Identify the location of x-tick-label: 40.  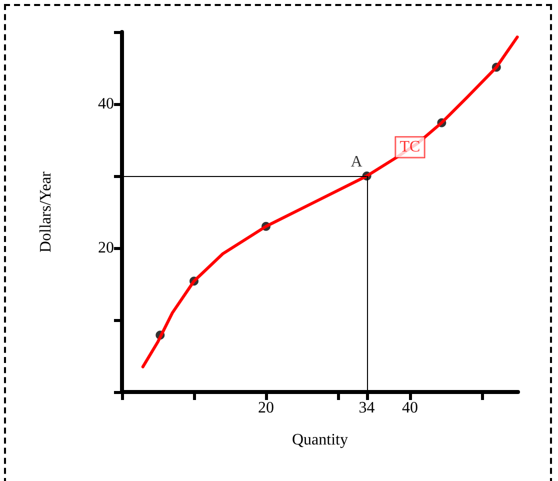
(410, 408).